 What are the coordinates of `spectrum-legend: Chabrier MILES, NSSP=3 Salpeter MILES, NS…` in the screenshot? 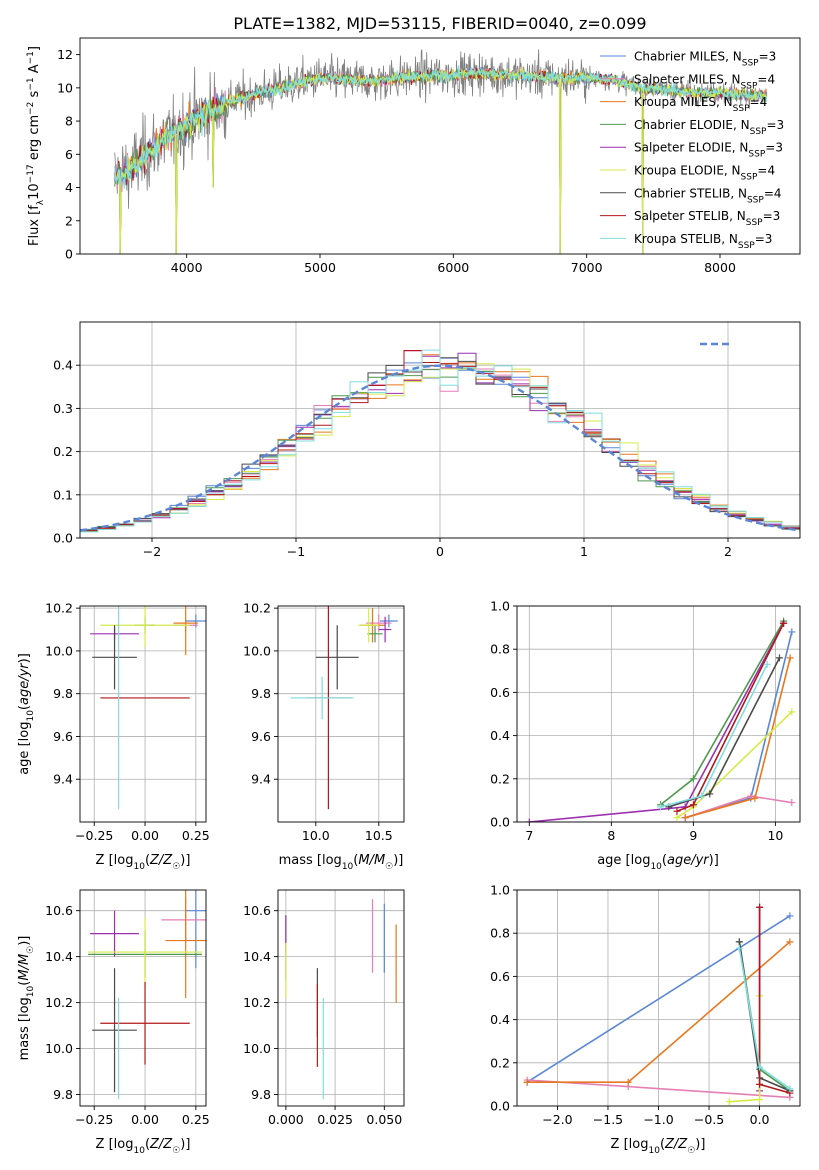 It's located at (692, 150).